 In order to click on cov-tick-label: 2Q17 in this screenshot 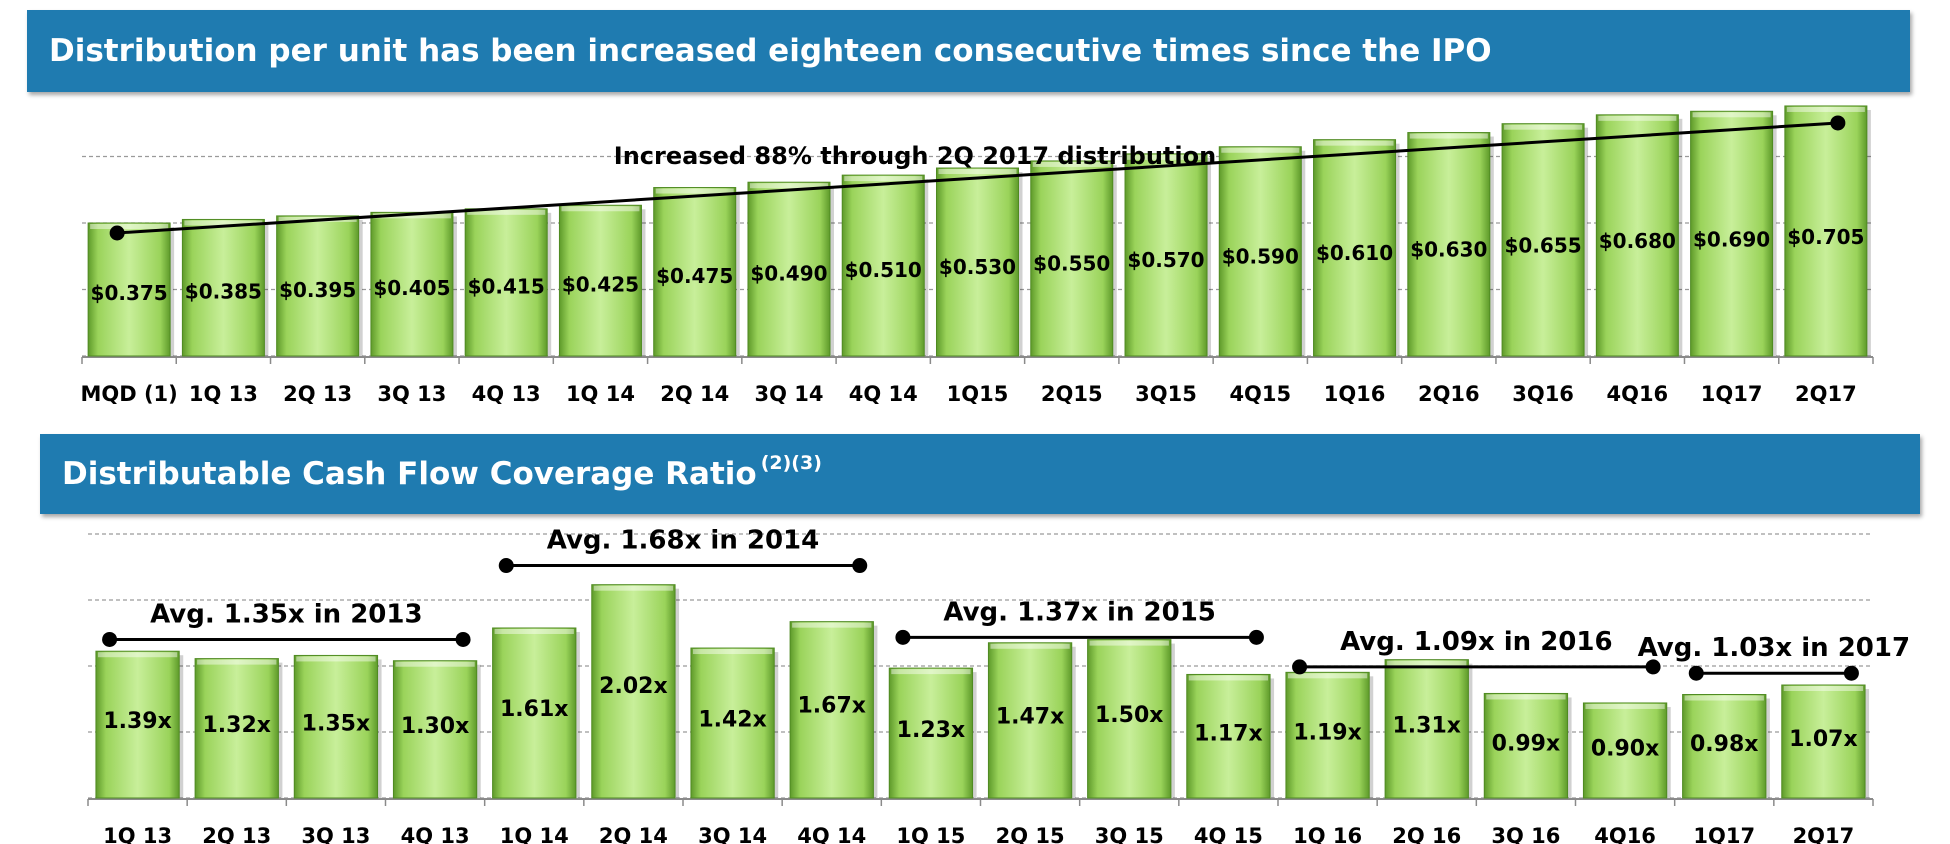, I will do `click(1824, 834)`.